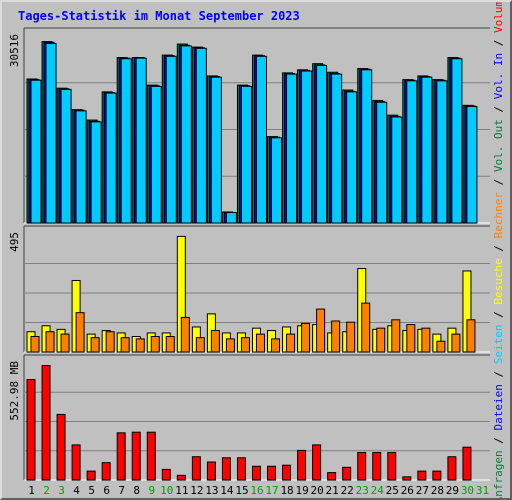  What do you see at coordinates (301, 490) in the screenshot?
I see `x-tick-label: 19` at bounding box center [301, 490].